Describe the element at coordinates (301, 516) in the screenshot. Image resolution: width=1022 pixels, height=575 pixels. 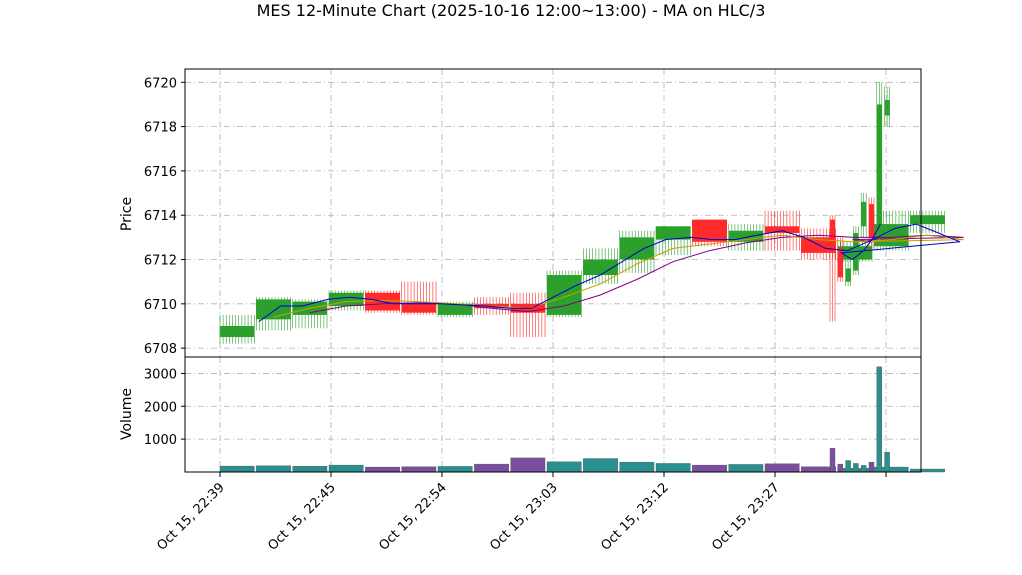
I see `x-tick-label: Oct 15, 22:45` at that location.